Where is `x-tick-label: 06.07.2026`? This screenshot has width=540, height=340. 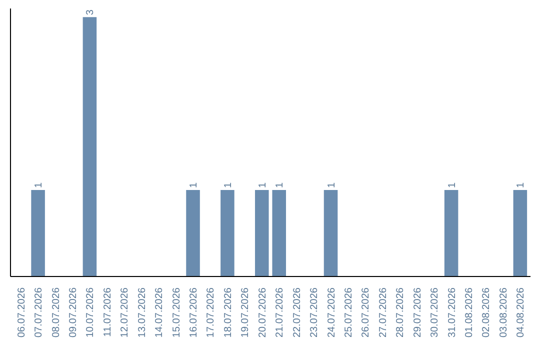
x-tick-label: 06.07.2026 is located at coordinates (22, 312).